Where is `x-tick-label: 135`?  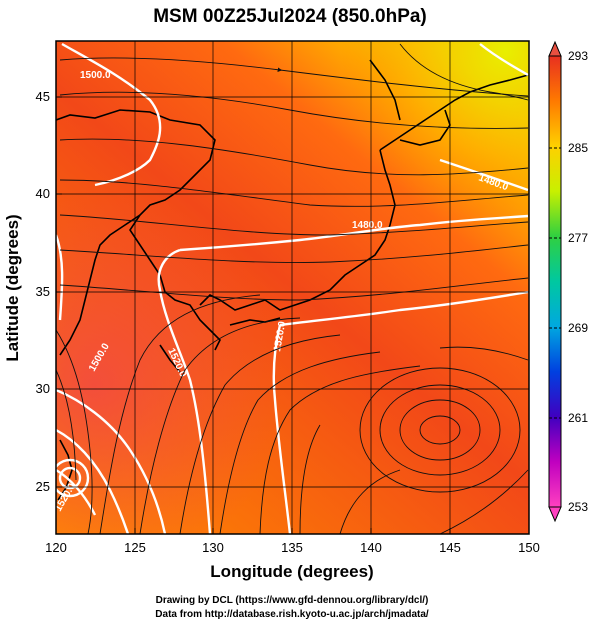 x-tick-label: 135 is located at coordinates (292, 547).